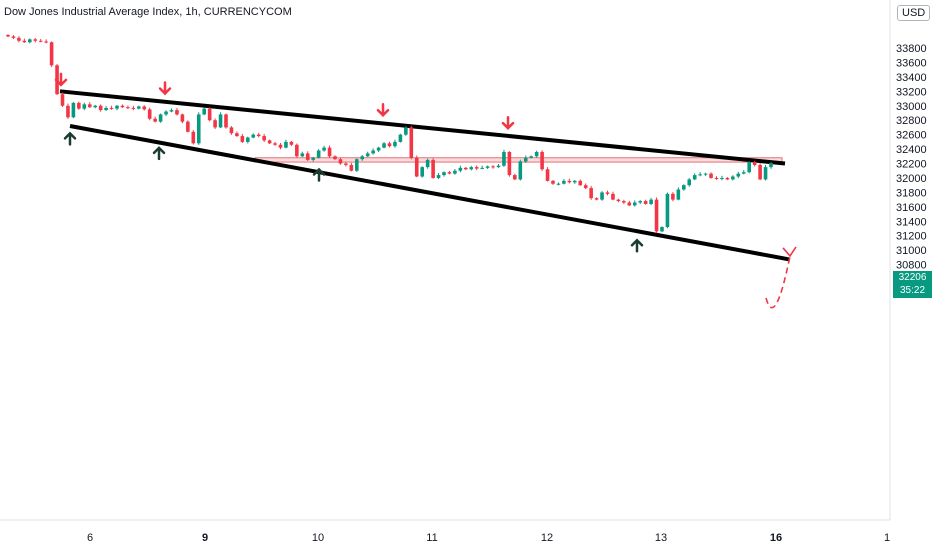 This screenshot has height=550, width=932. I want to click on currency-button: USD, so click(914, 13).